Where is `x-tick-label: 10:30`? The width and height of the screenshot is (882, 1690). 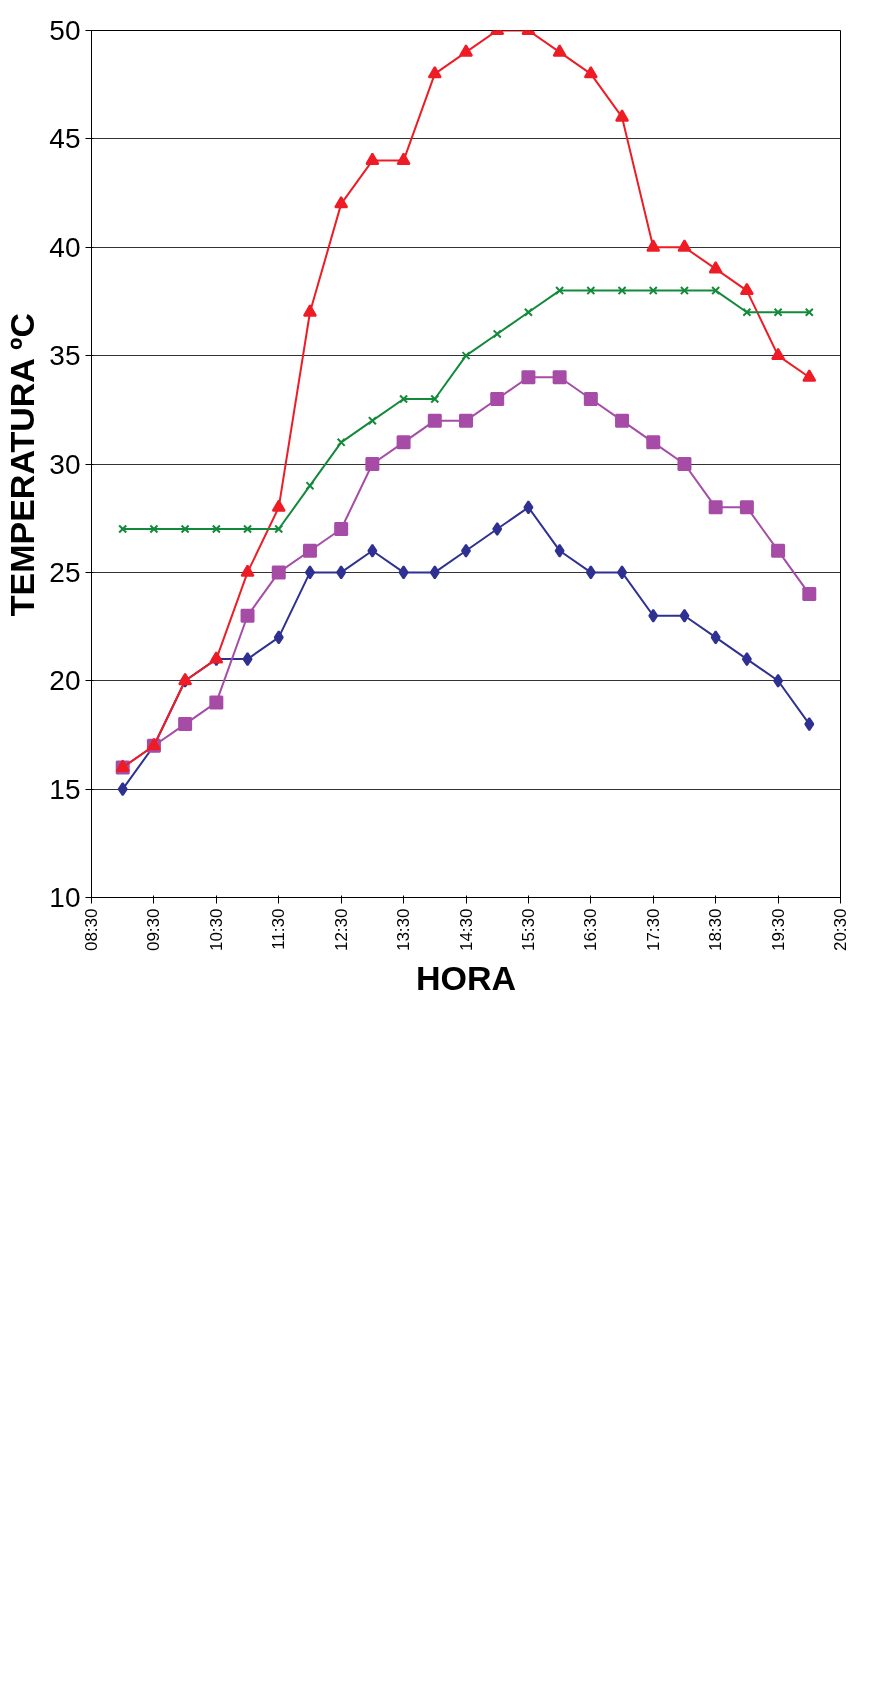
x-tick-label: 10:30 is located at coordinates (216, 930).